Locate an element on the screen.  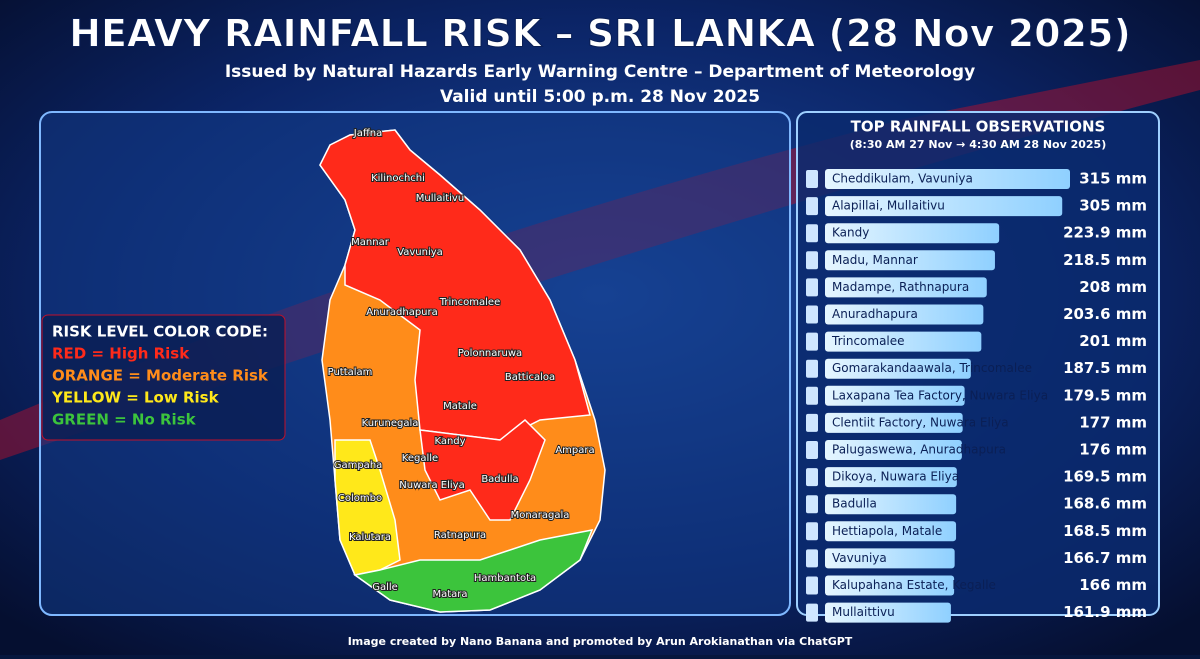
place-label: Kurunegala is located at coordinates (390, 423).